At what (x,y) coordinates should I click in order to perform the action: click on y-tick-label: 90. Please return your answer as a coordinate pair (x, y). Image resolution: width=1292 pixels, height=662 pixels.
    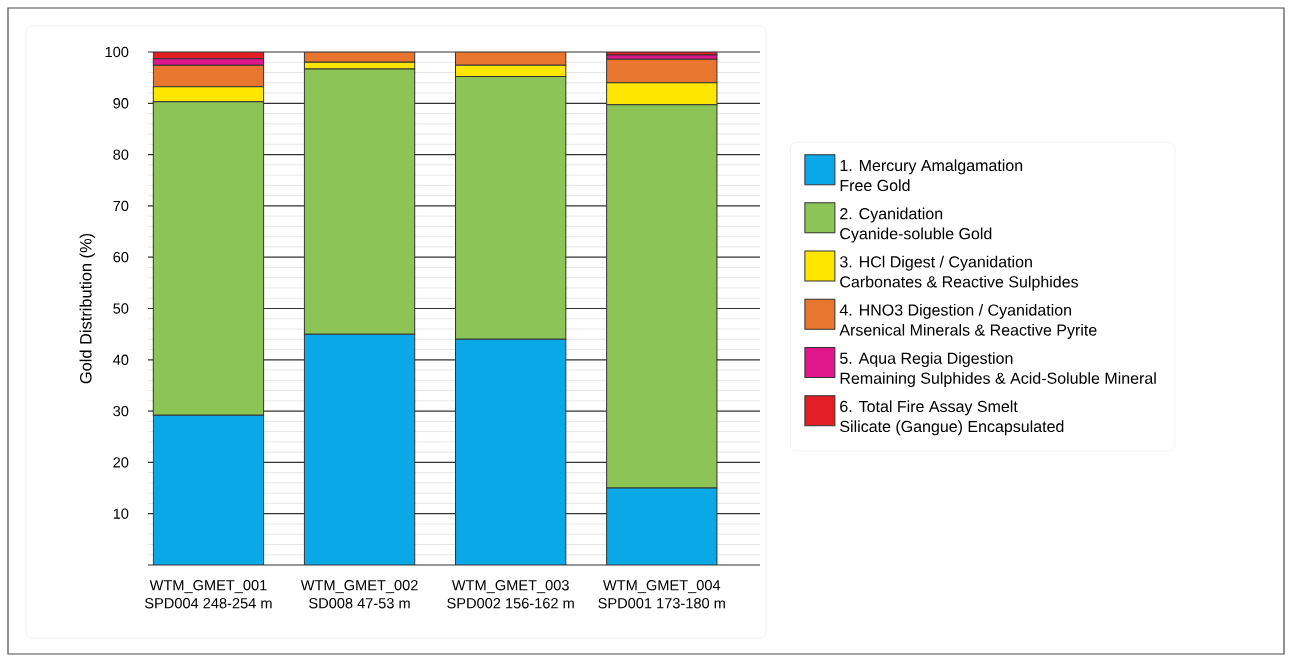
    Looking at the image, I should click on (121, 103).